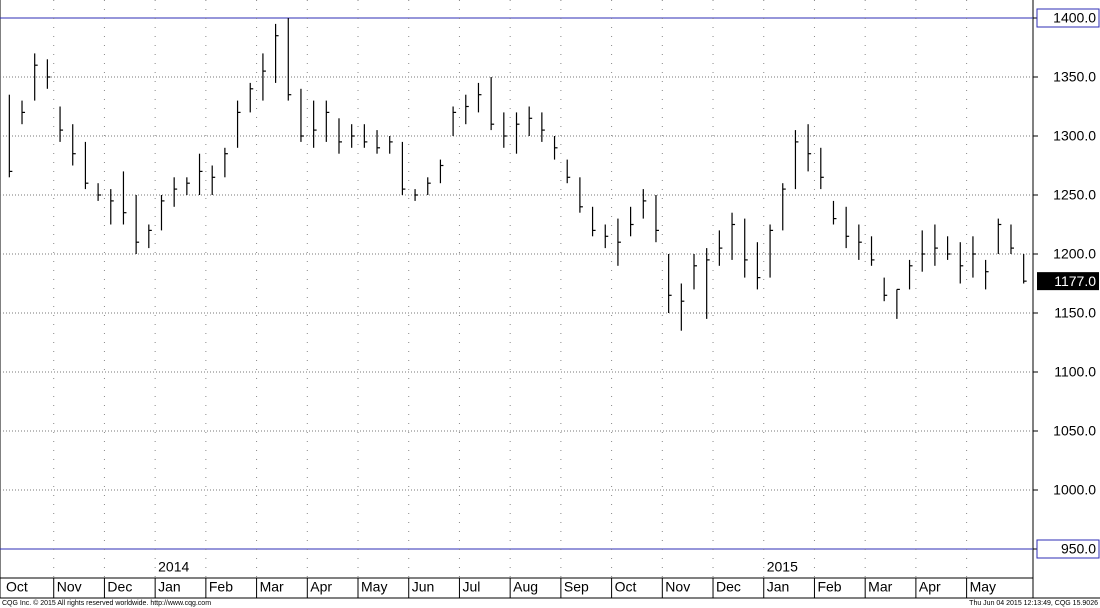 The width and height of the screenshot is (1100, 608). What do you see at coordinates (1074, 136) in the screenshot?
I see `y-tick-label: 1300.0` at bounding box center [1074, 136].